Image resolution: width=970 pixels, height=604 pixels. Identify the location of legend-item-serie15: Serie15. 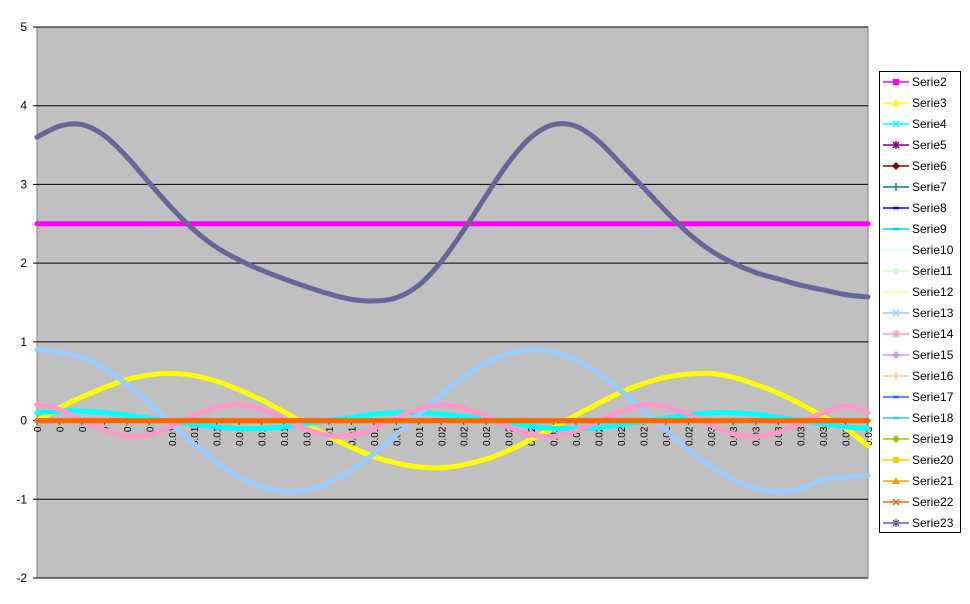
(920, 355).